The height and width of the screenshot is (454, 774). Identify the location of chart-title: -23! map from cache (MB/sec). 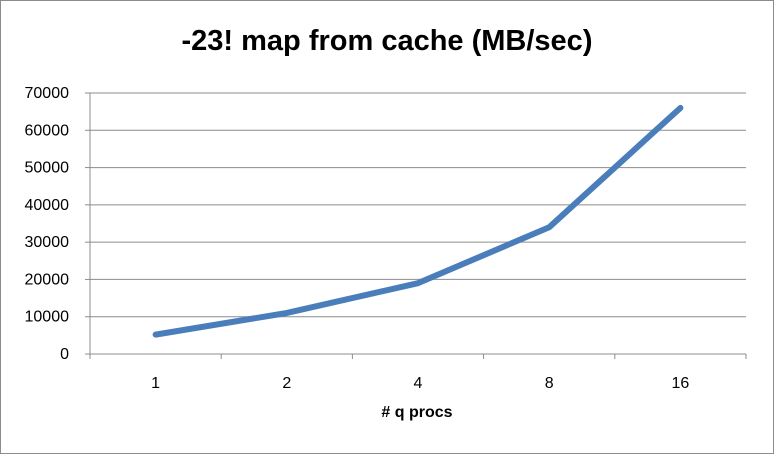
(387, 41).